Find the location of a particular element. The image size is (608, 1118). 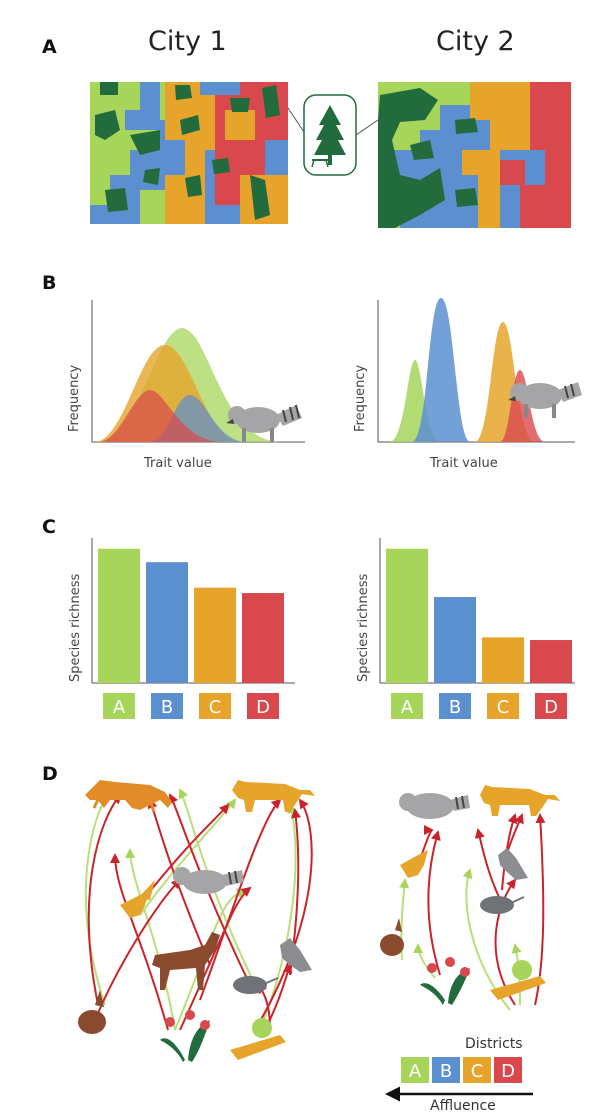

city-1-map is located at coordinates (189, 153).